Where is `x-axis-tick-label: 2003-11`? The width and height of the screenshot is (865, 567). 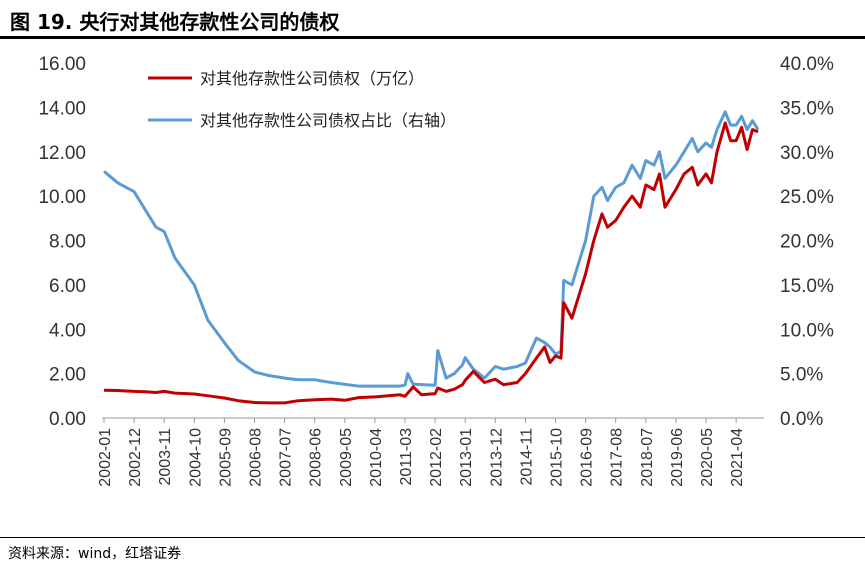 x-axis-tick-label: 2003-11 is located at coordinates (165, 457).